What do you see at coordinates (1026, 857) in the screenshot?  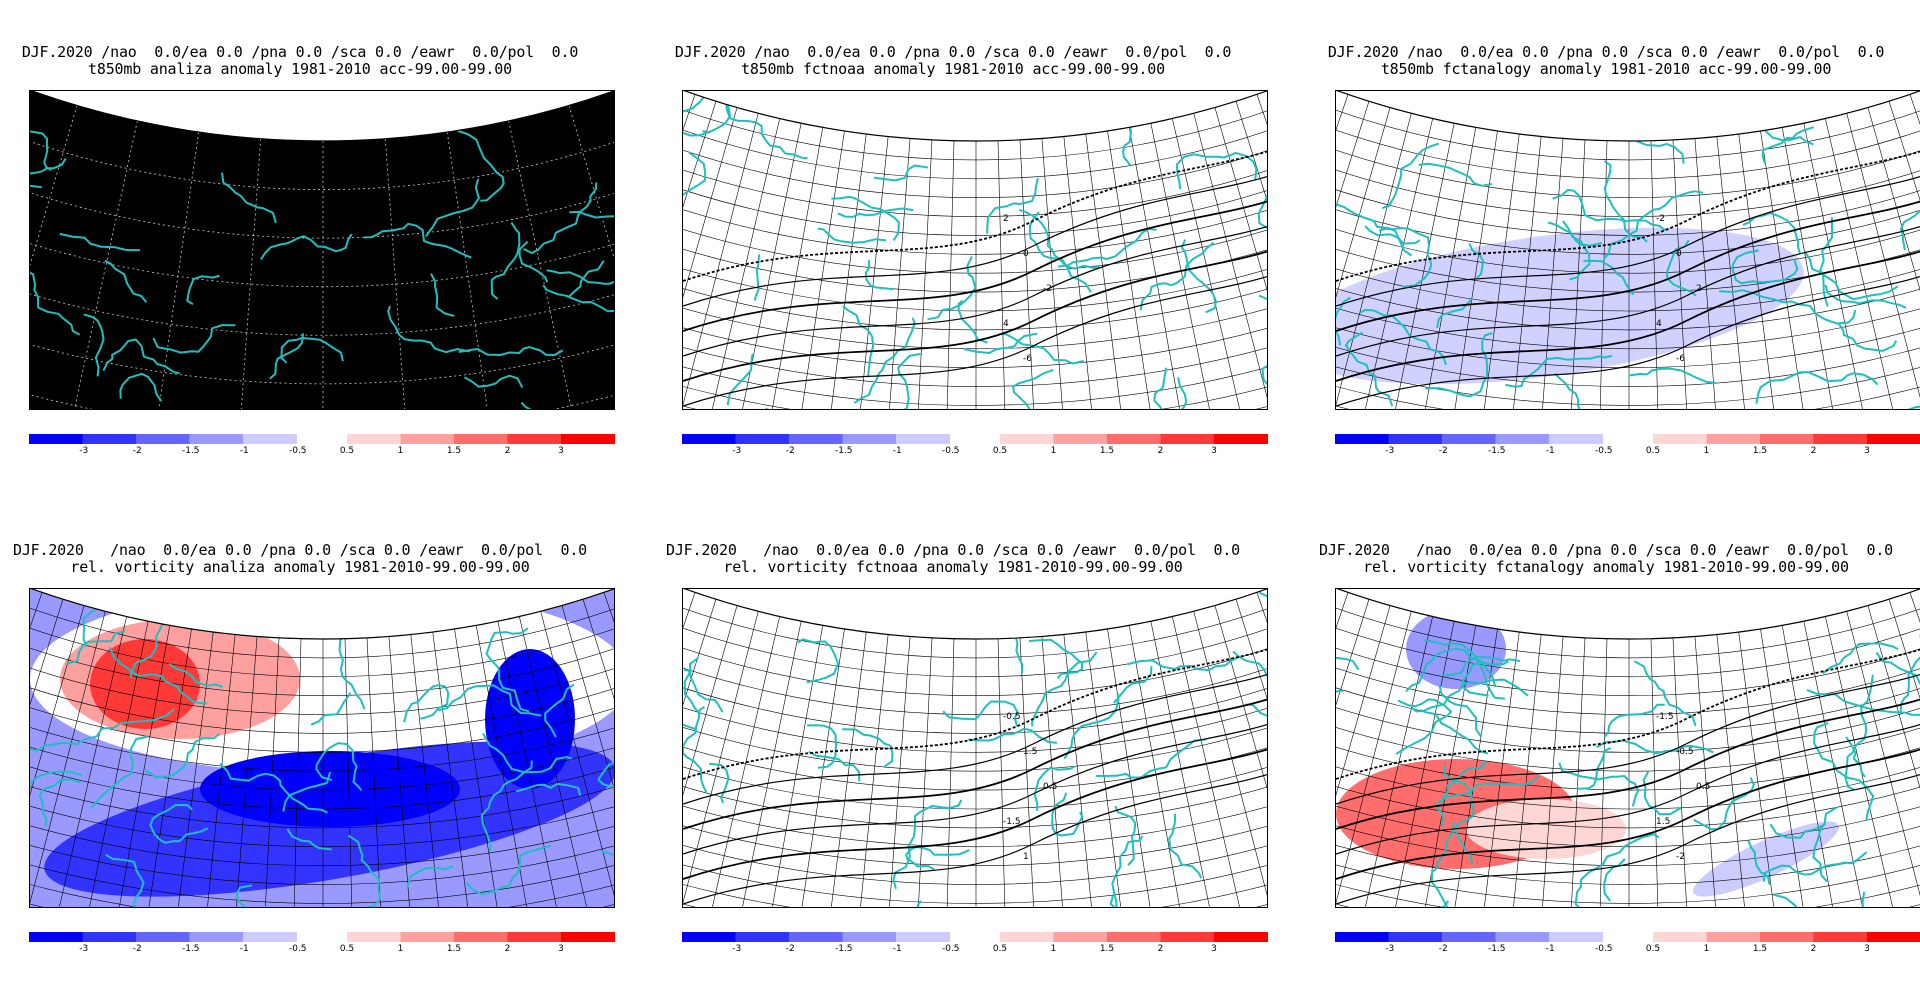 I see `contour-label: 1` at bounding box center [1026, 857].